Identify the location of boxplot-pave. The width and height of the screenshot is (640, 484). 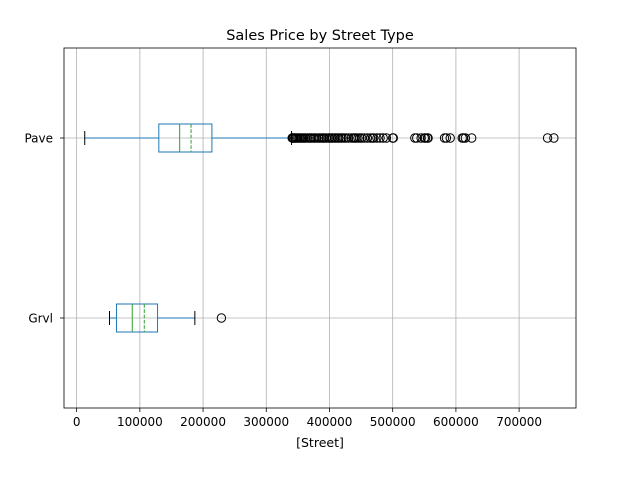
(321, 138).